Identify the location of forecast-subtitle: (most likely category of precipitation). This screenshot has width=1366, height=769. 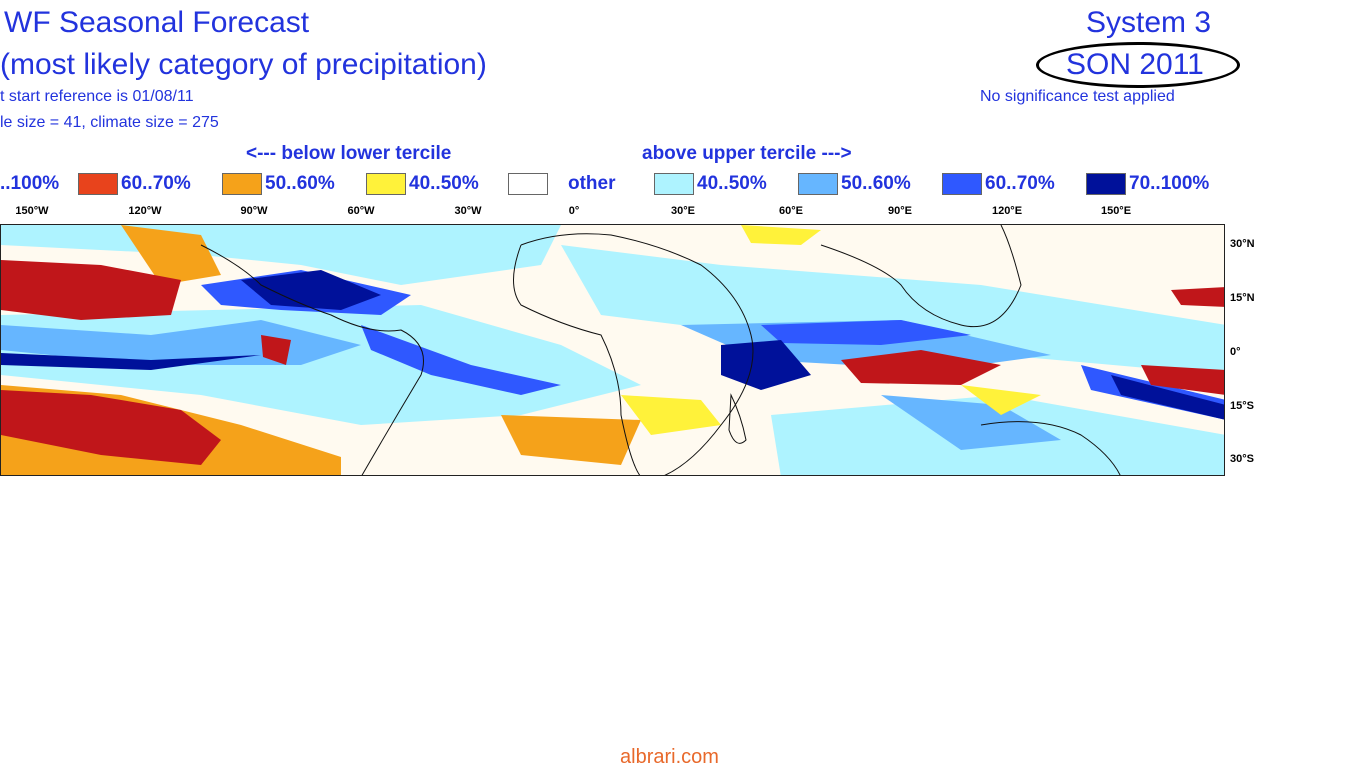
(243, 64).